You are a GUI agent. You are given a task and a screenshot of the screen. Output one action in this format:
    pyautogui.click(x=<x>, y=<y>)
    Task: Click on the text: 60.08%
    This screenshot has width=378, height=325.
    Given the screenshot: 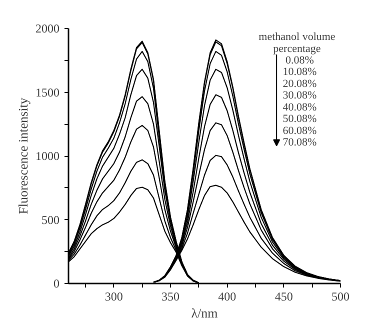 What is the action you would take?
    pyautogui.click(x=299, y=130)
    